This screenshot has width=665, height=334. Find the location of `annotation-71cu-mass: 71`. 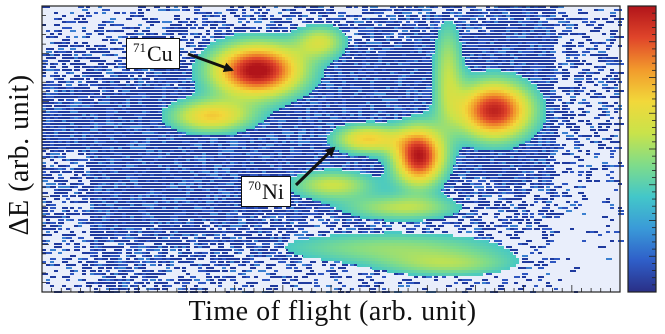

annotation-71cu-mass: 71 is located at coordinates (139, 47).